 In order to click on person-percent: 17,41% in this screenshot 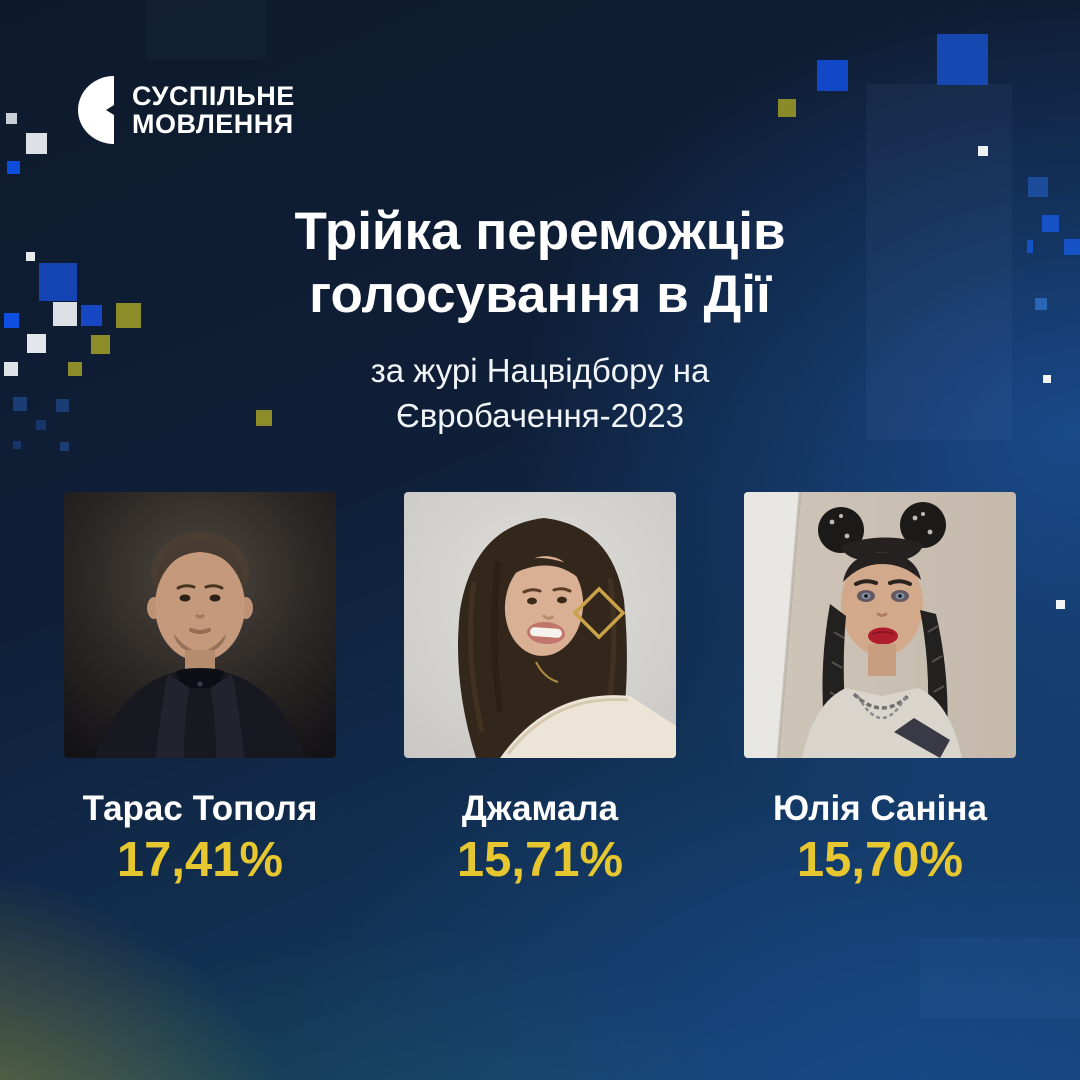, I will do `click(200, 860)`.